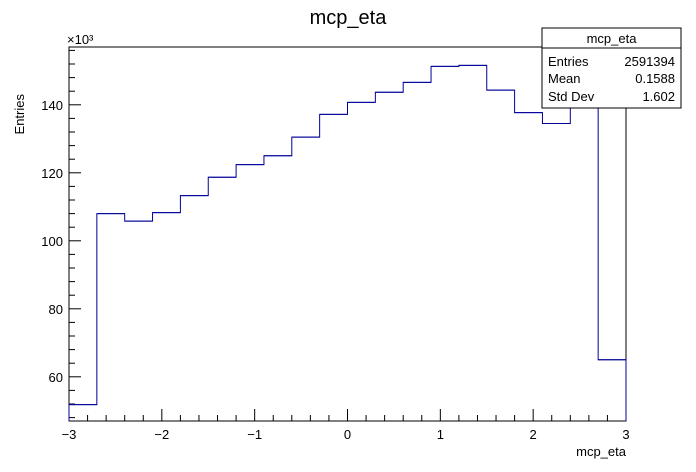  Describe the element at coordinates (440, 434) in the screenshot. I see `x-tick-label: 1` at that location.